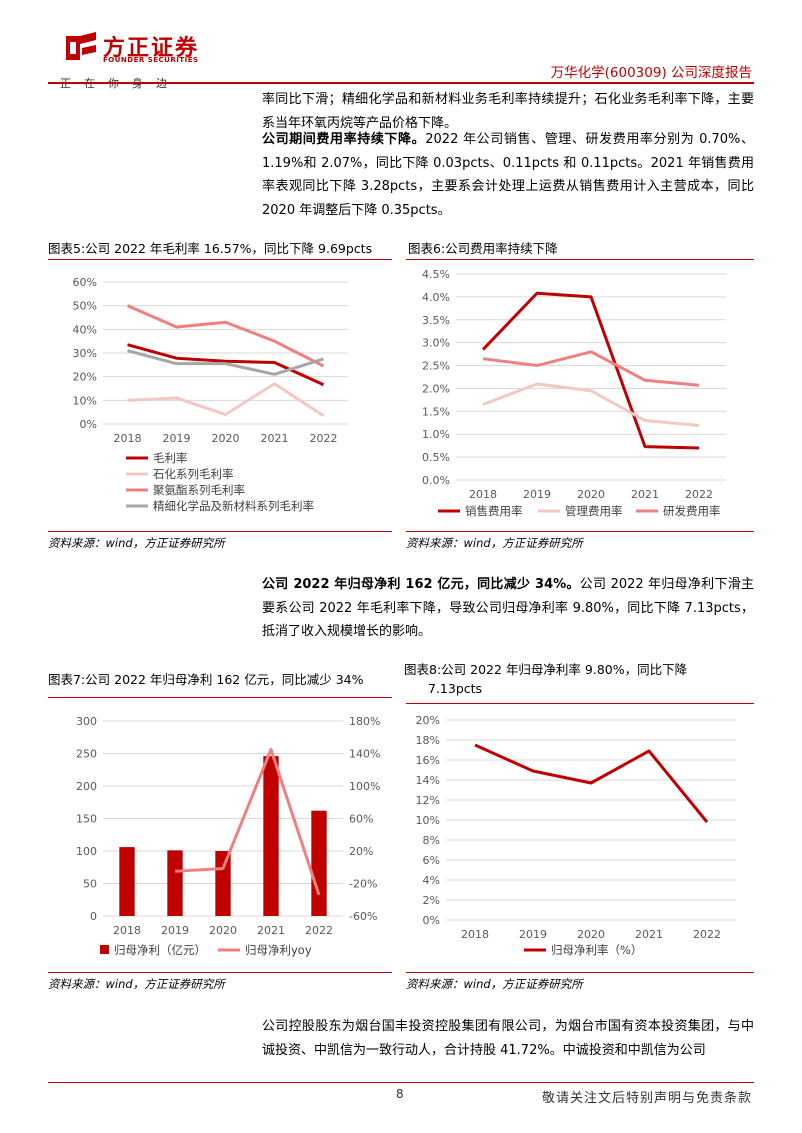 This screenshot has width=802, height=1133. Describe the element at coordinates (580, 703) in the screenshot. I see `fig8-top-rule` at that location.